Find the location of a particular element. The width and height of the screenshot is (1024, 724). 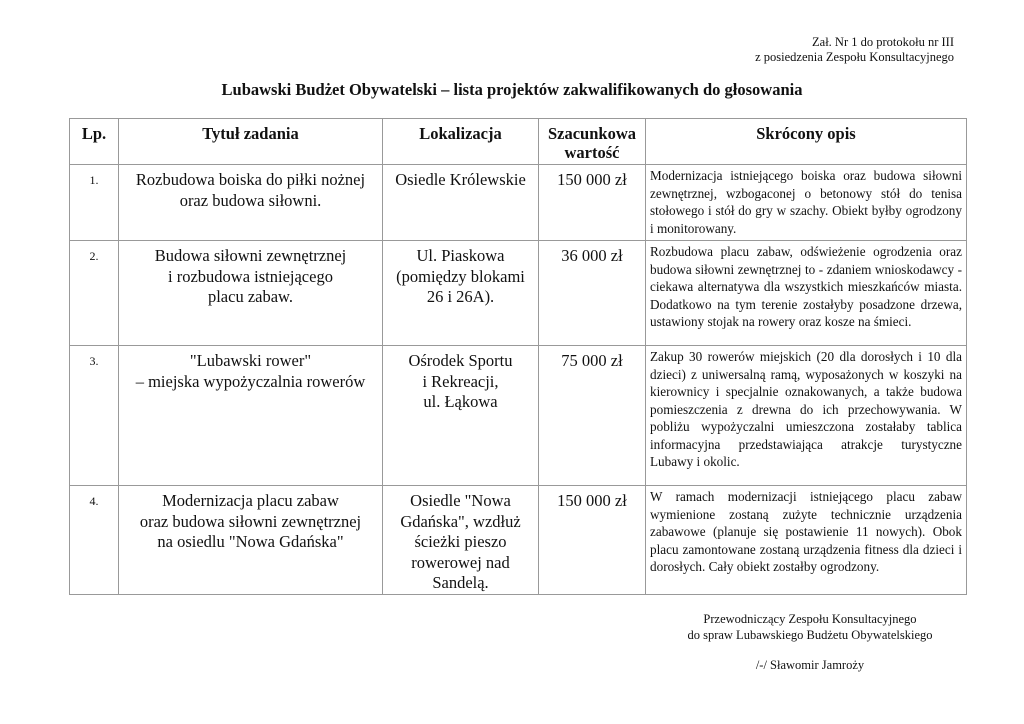

task-title-line: Budowa siłowni zewnętrznej is located at coordinates (250, 255).